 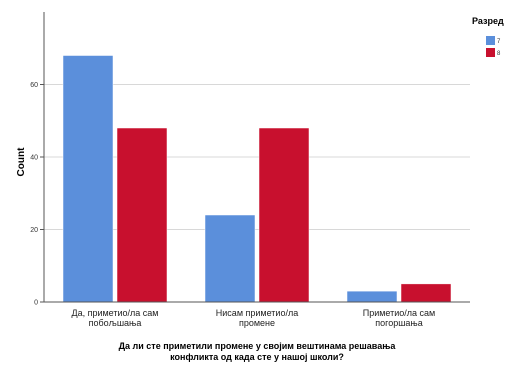 What do you see at coordinates (37, 194) in the screenshot?
I see `y-axis-ticks: 0 20 40 60` at bounding box center [37, 194].